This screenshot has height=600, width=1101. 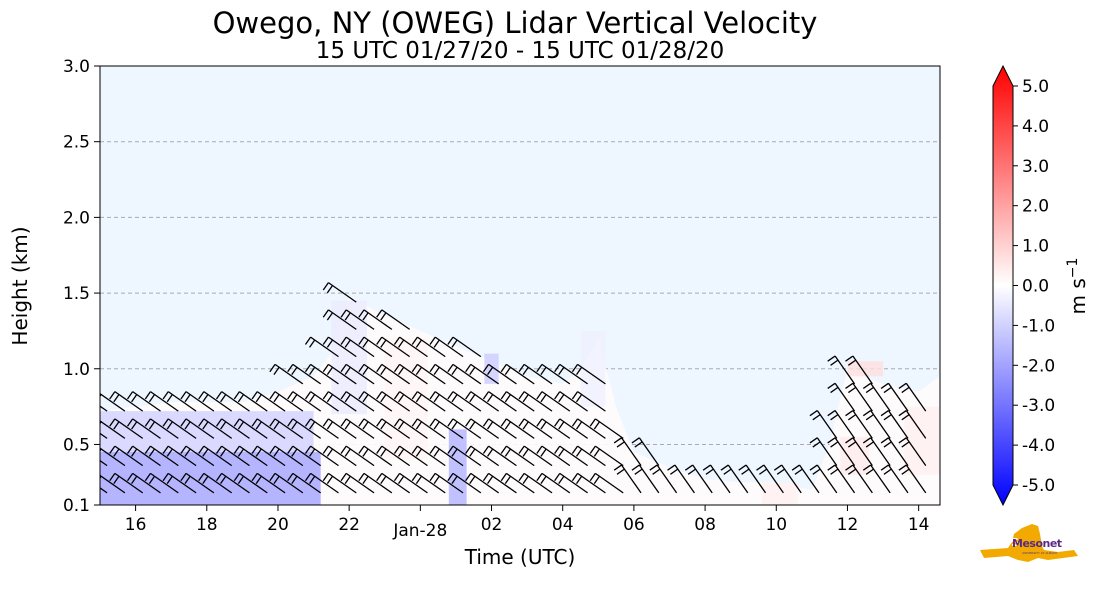 I want to click on chart-title: Owego, NY (OWEG) Lidar Vertical Velocity, so click(x=515, y=23).